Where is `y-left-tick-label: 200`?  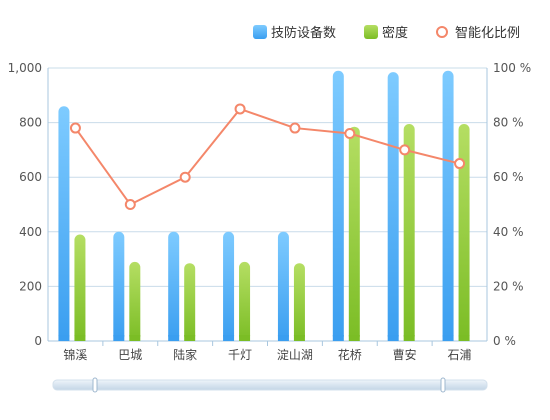 y-left-tick-label: 200 is located at coordinates (30, 286).